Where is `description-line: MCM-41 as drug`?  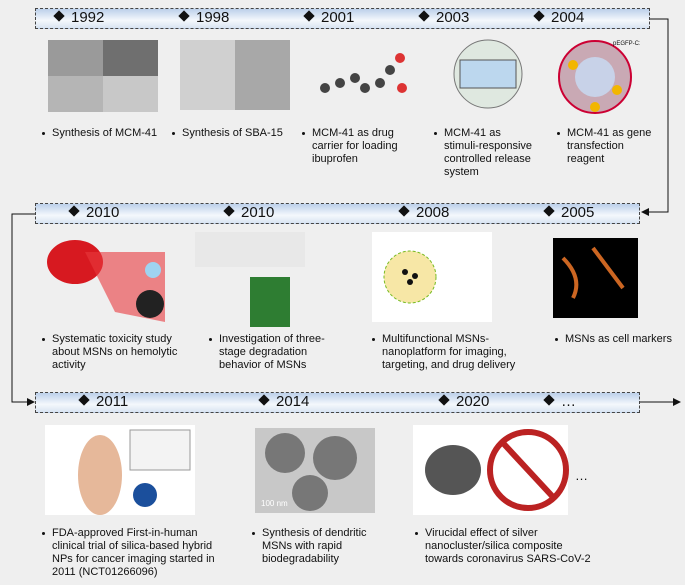 description-line: MCM-41 as drug is located at coordinates (353, 133).